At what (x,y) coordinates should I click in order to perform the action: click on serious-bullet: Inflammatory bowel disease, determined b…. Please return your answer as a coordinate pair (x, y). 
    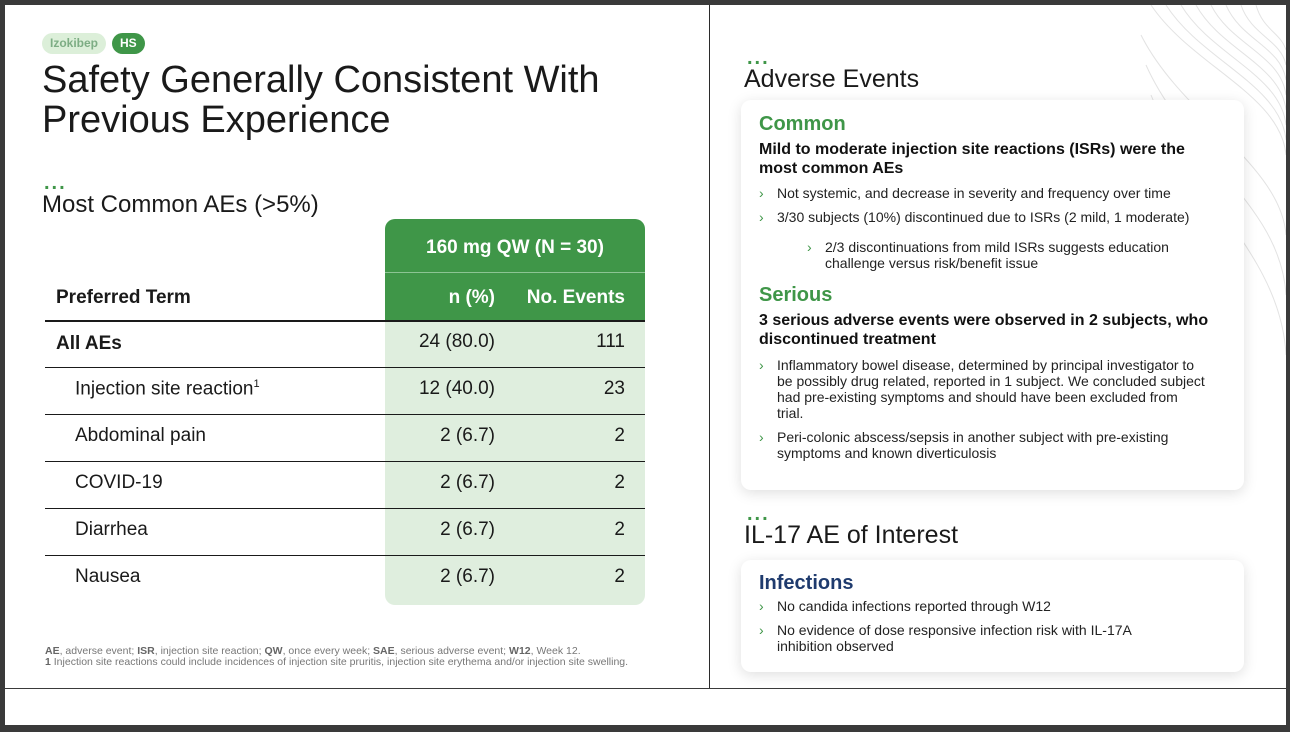
    Looking at the image, I should click on (991, 389).